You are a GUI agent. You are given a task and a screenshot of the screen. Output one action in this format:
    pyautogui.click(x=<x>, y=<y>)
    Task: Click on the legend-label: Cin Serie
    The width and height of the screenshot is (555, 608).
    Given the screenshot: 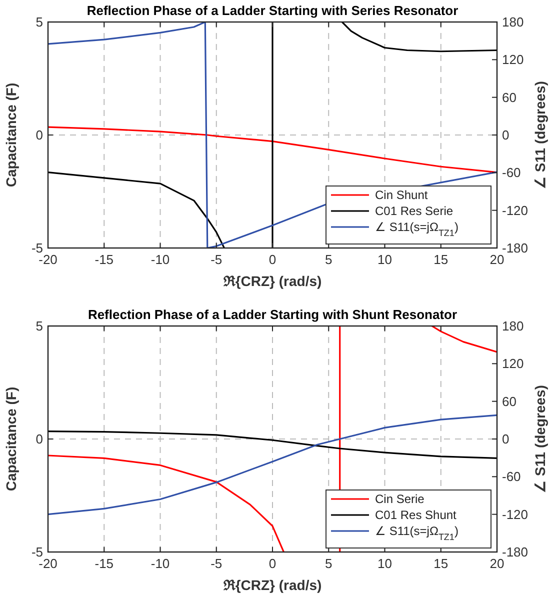 What is the action you would take?
    pyautogui.click(x=400, y=499)
    